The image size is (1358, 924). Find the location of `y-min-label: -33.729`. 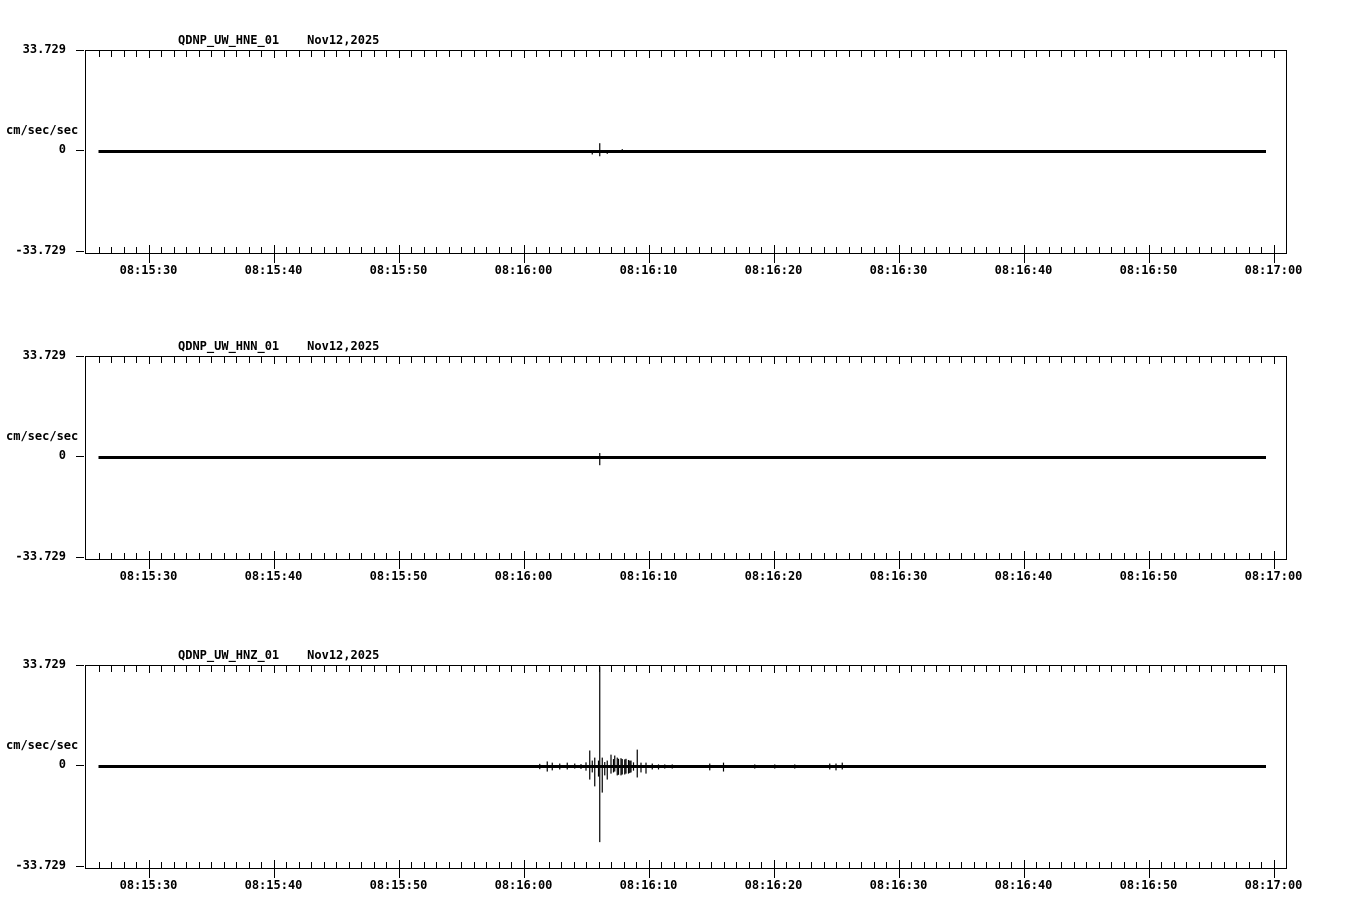

y-min-label: -33.729 is located at coordinates (40, 865).